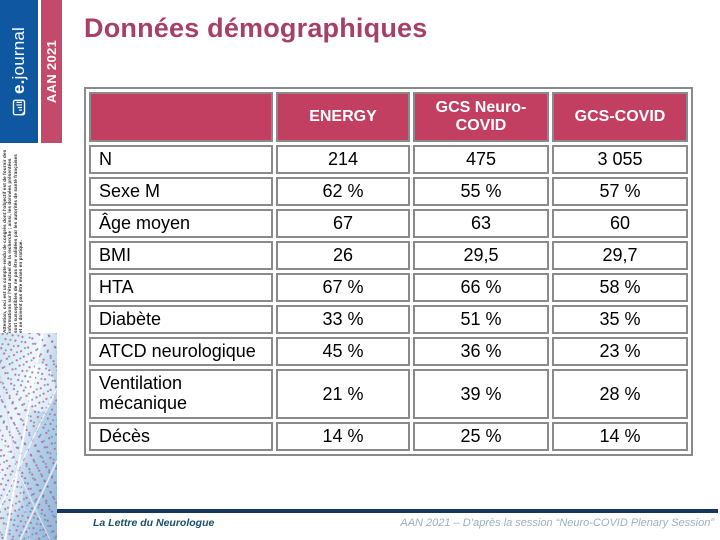 The height and width of the screenshot is (540, 720). What do you see at coordinates (620, 255) in the screenshot?
I see `cell-value: 29,7` at bounding box center [620, 255].